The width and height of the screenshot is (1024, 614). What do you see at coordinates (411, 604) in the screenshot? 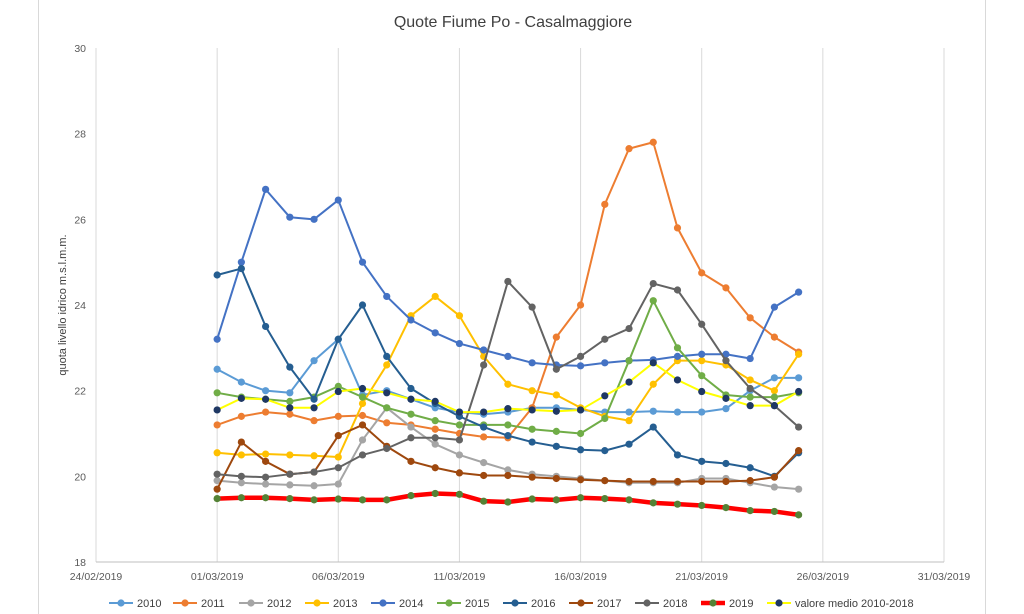
I see `legend-label: 2014` at bounding box center [411, 604].